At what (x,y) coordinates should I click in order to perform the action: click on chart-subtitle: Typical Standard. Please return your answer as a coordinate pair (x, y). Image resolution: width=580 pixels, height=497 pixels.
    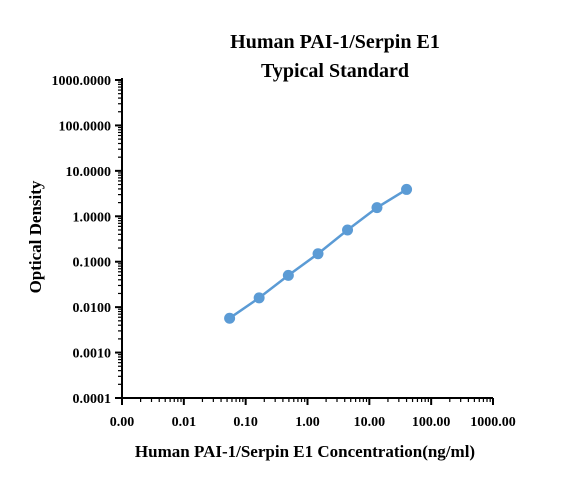
    Looking at the image, I should click on (335, 71).